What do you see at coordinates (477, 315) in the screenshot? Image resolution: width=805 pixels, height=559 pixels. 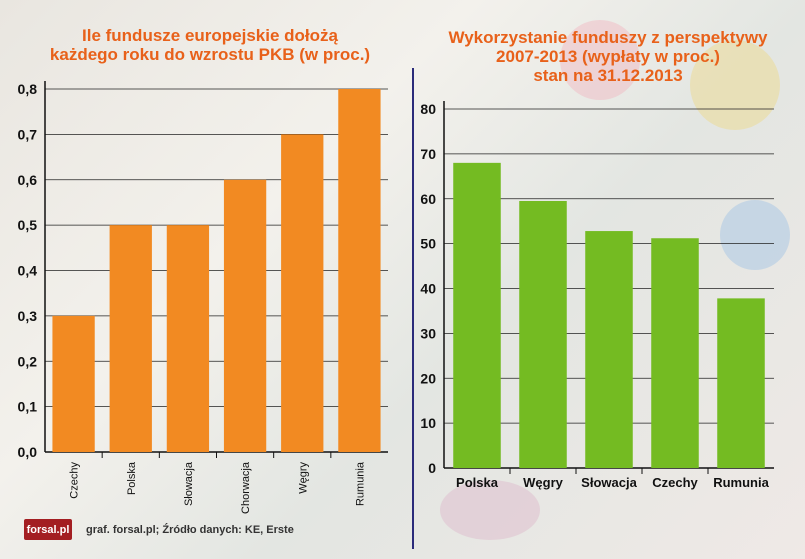 I see `right-chart-bar-polska` at bounding box center [477, 315].